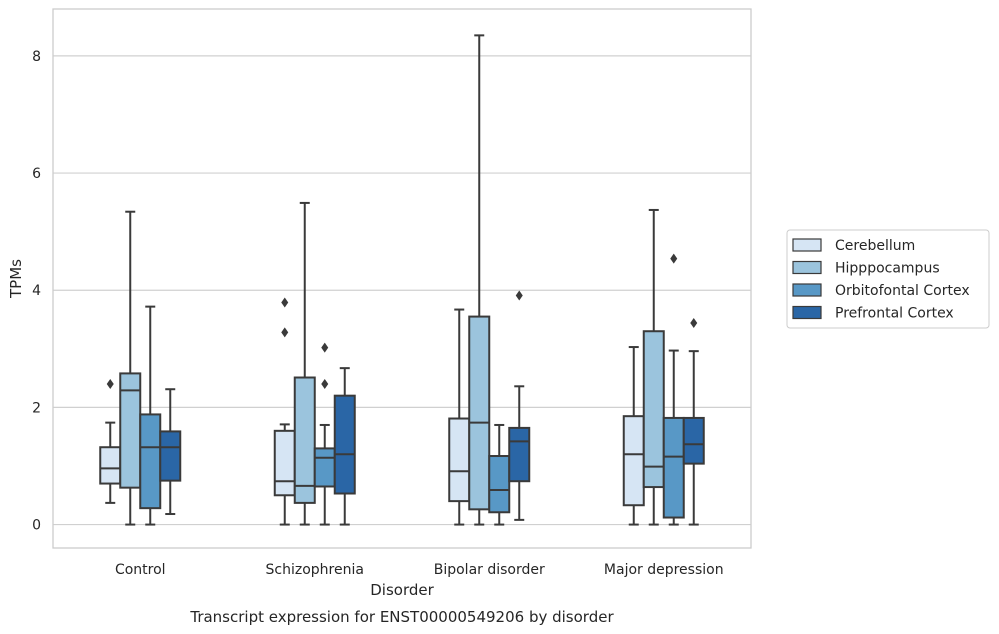 The width and height of the screenshot is (999, 634). What do you see at coordinates (664, 570) in the screenshot?
I see `x-tick-label: Major depression` at bounding box center [664, 570].